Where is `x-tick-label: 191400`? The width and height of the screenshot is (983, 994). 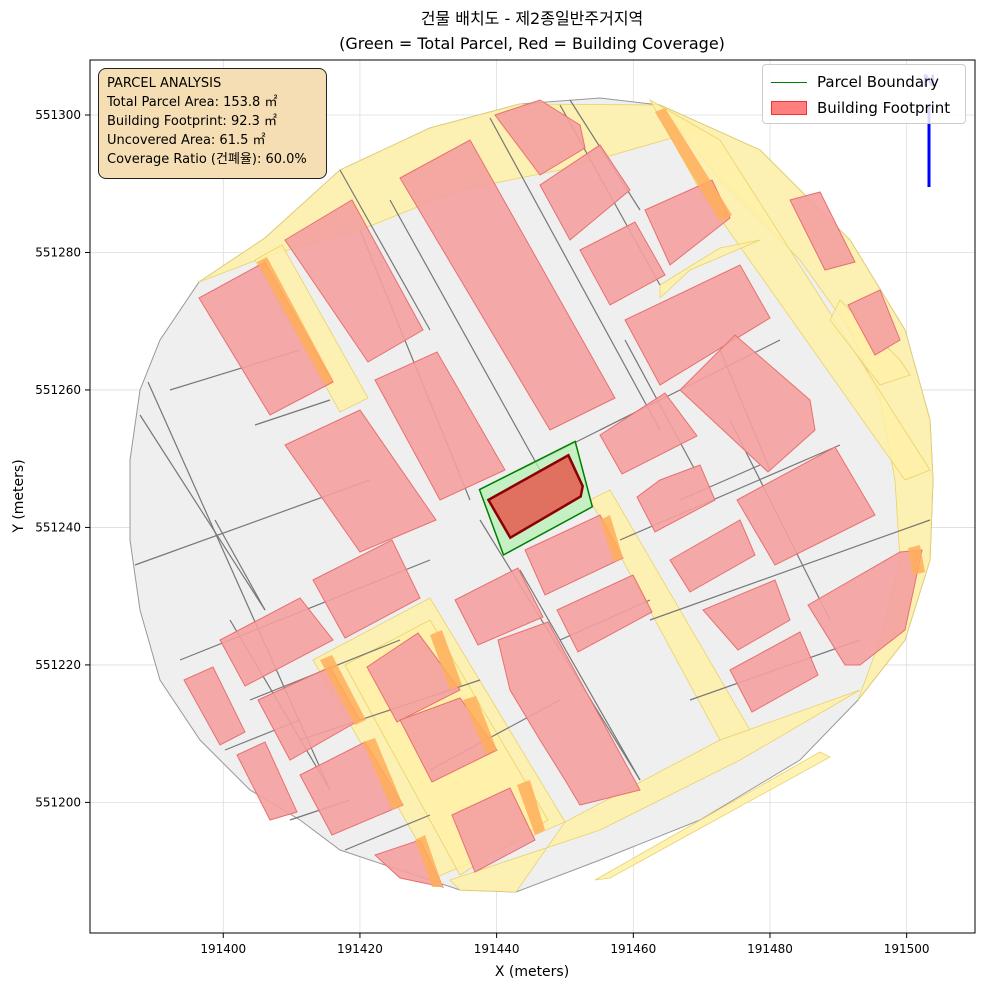 x-tick-label: 191400 is located at coordinates (223, 949).